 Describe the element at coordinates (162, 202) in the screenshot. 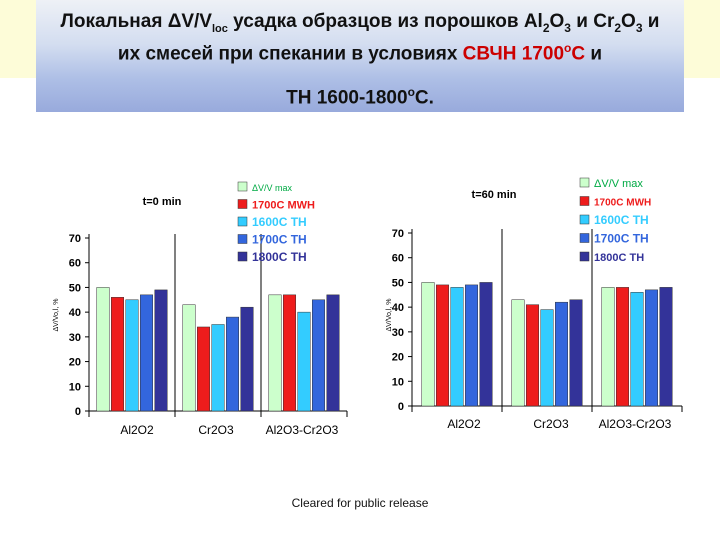

I see `chart-title: t=0 min` at that location.